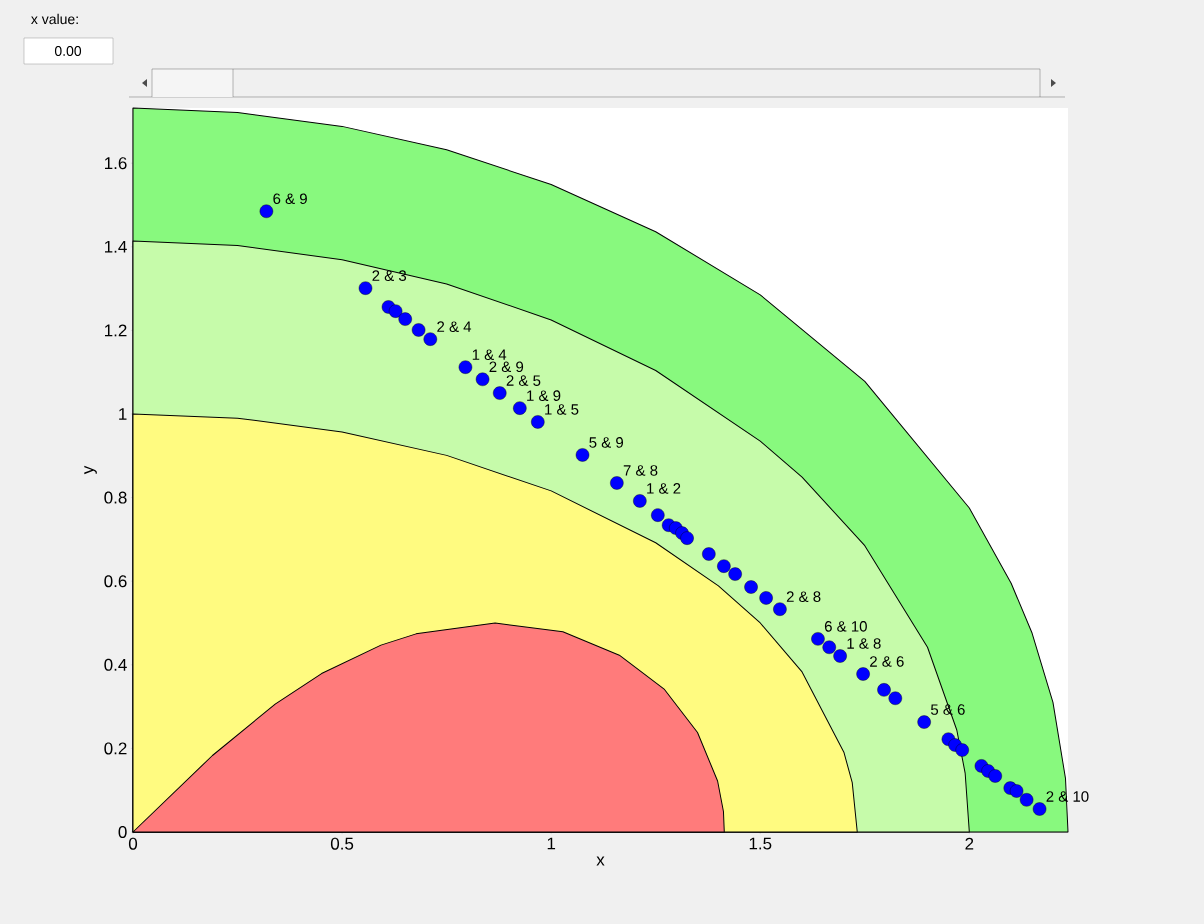  I want to click on y-tick-label: 0, so click(122, 832).